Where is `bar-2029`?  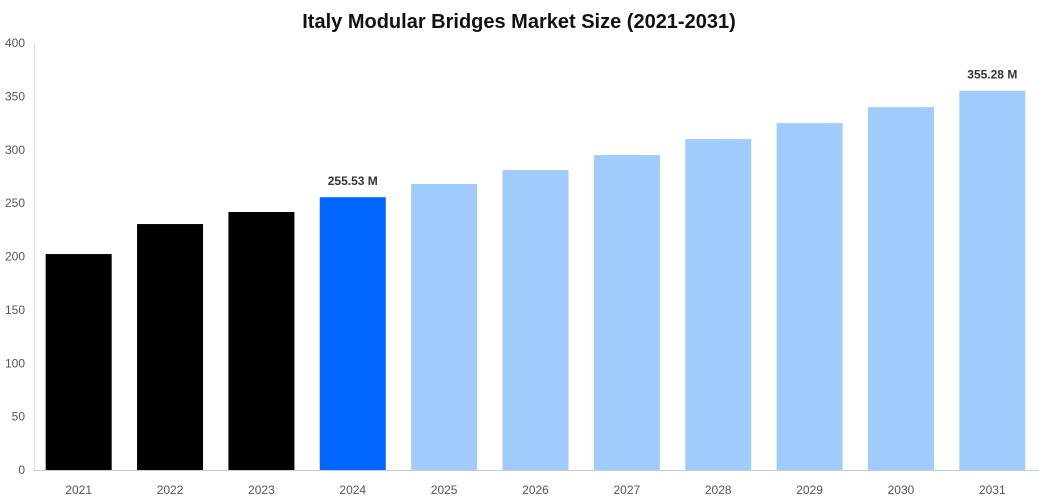 bar-2029 is located at coordinates (809, 296).